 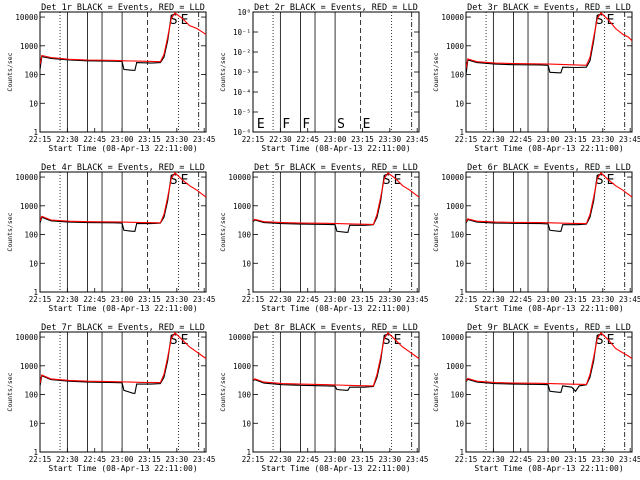 I want to click on chart-title: Det 4r BLACK = Events, RED = LLD, so click(x=123, y=168).